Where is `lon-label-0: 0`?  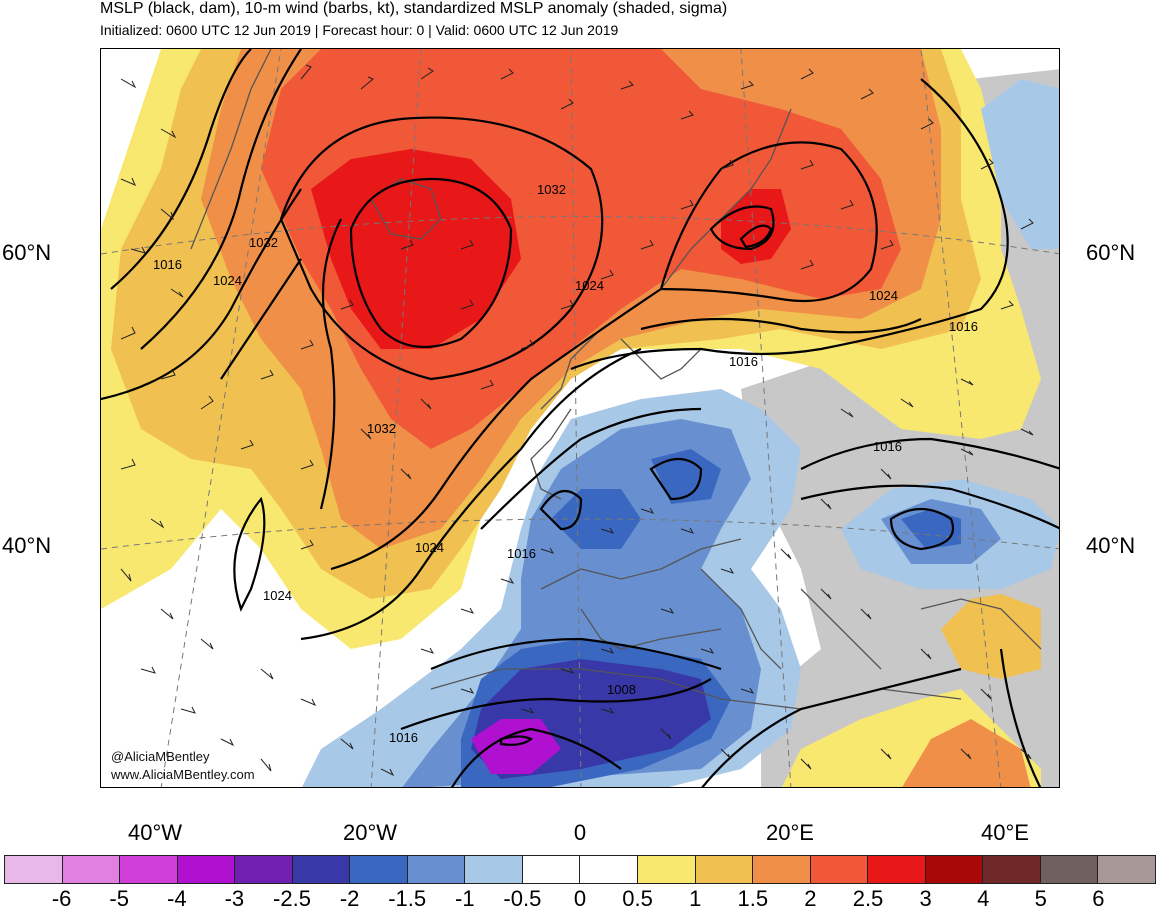 lon-label-0: 0 is located at coordinates (580, 832).